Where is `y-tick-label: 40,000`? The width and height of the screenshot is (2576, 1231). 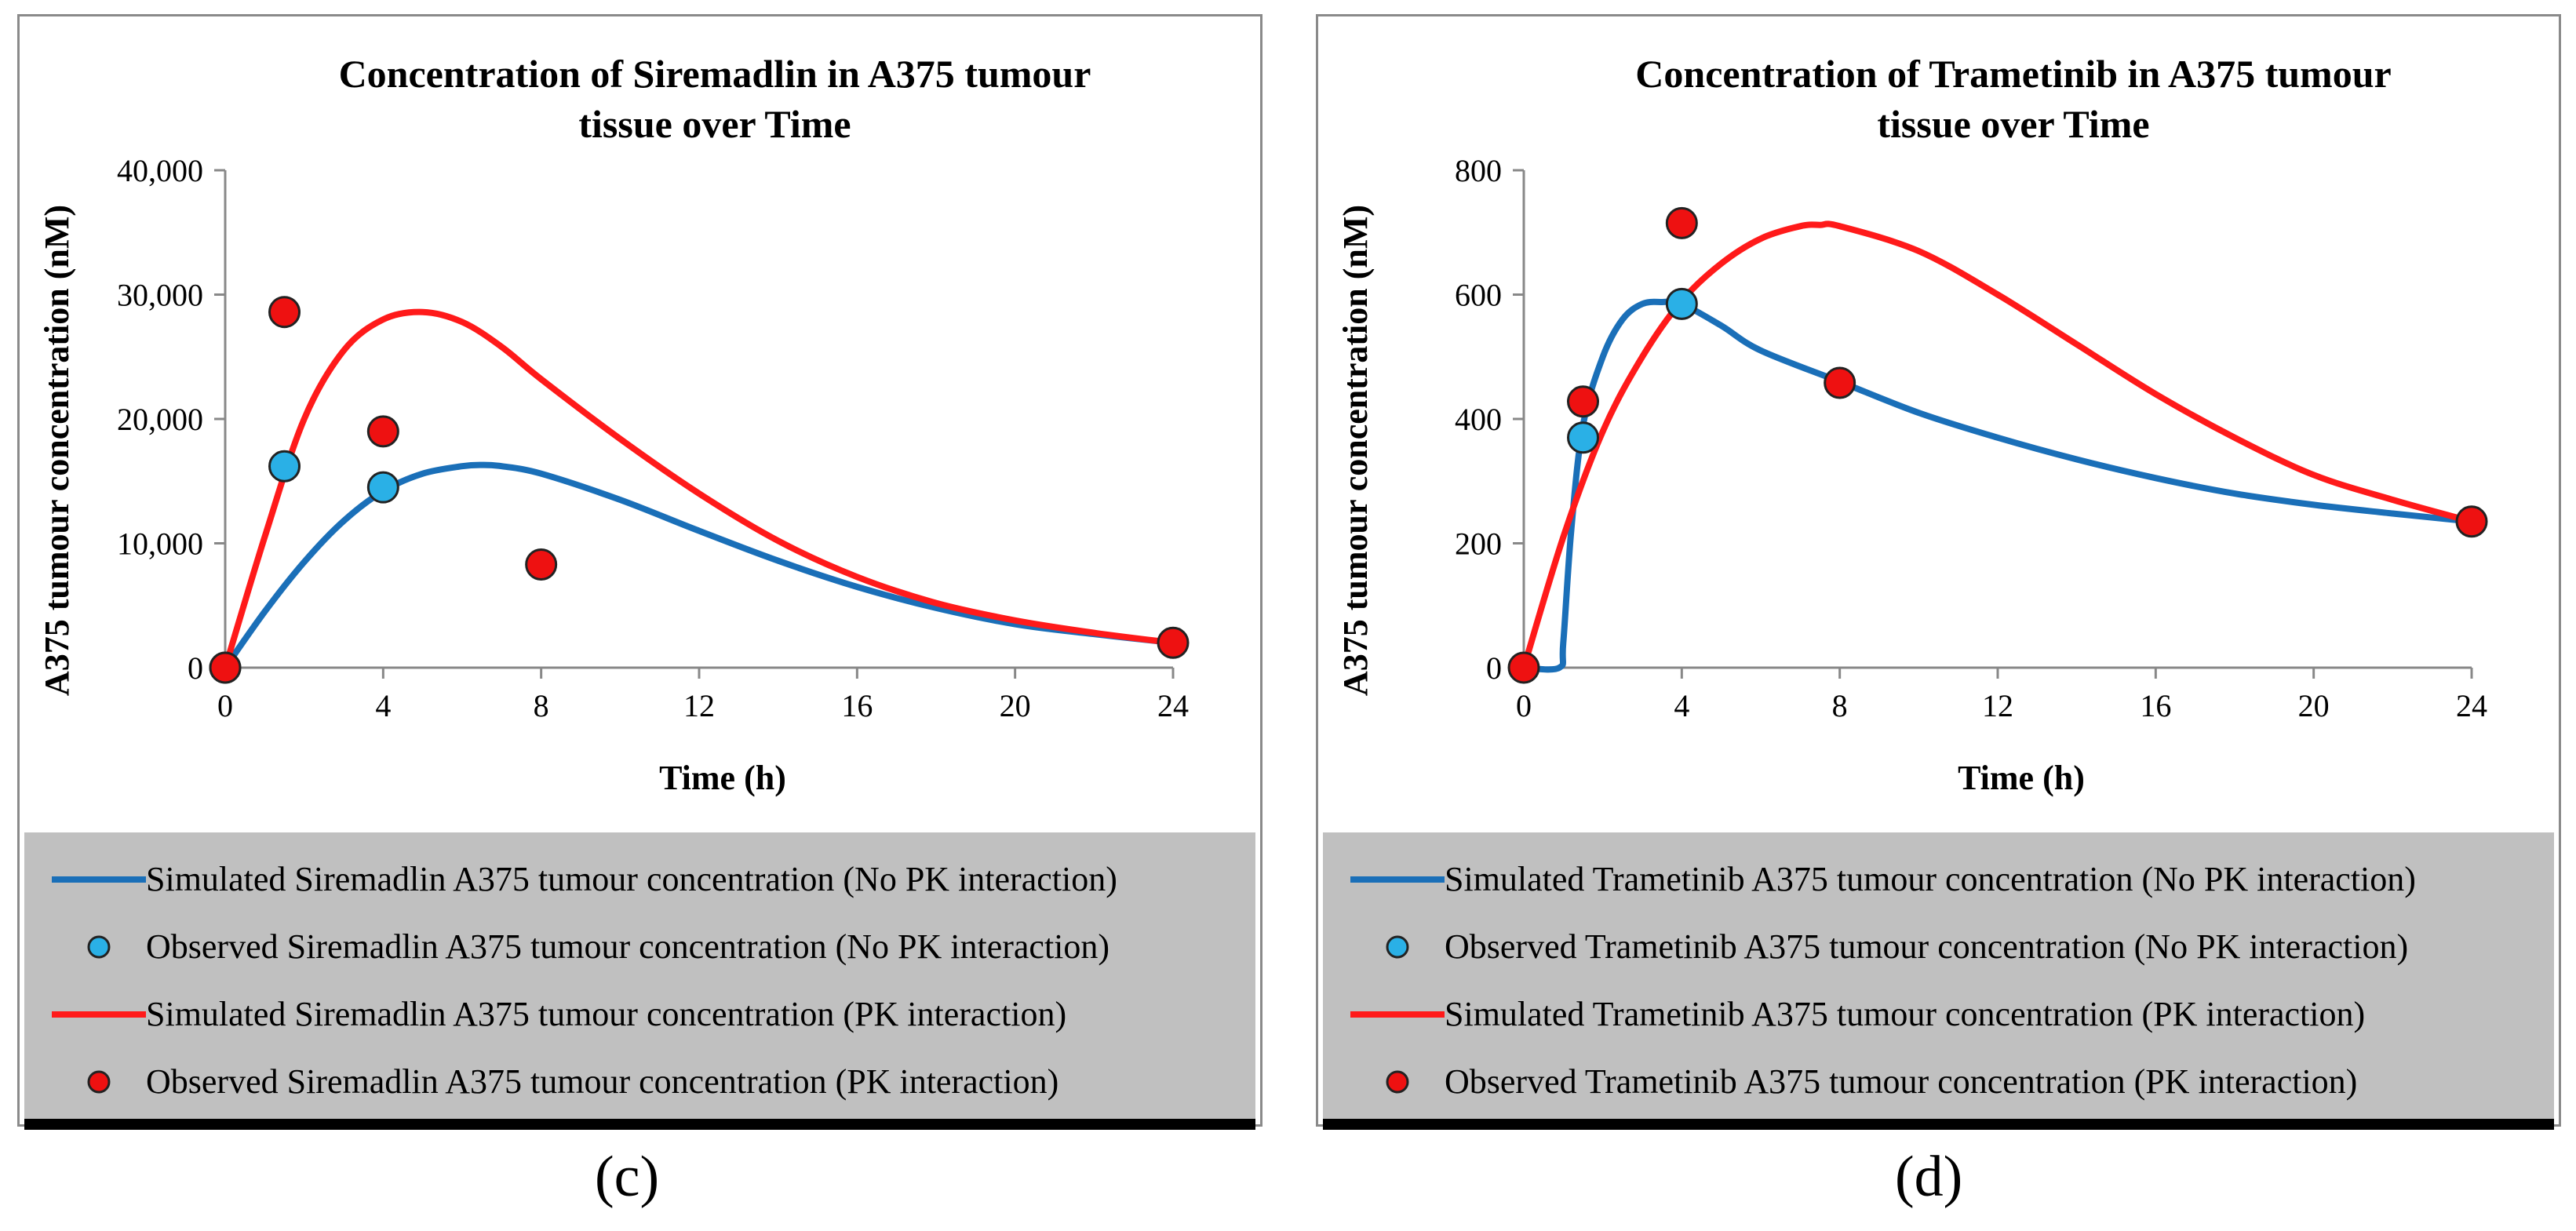
y-tick-label: 40,000 is located at coordinates (160, 171).